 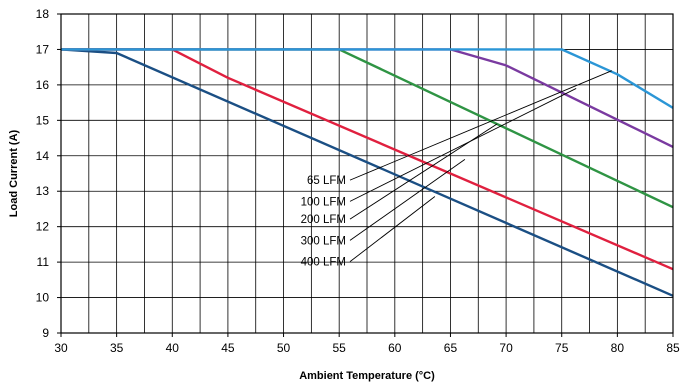 I want to click on y-tick-label: 17, so click(x=43, y=49).